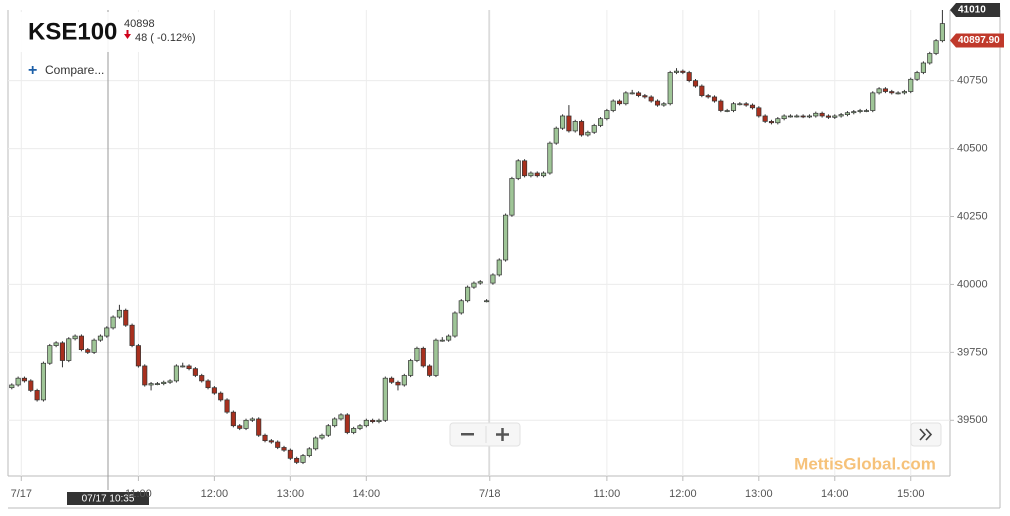  I want to click on last-marker: 40897.90, so click(979, 40).